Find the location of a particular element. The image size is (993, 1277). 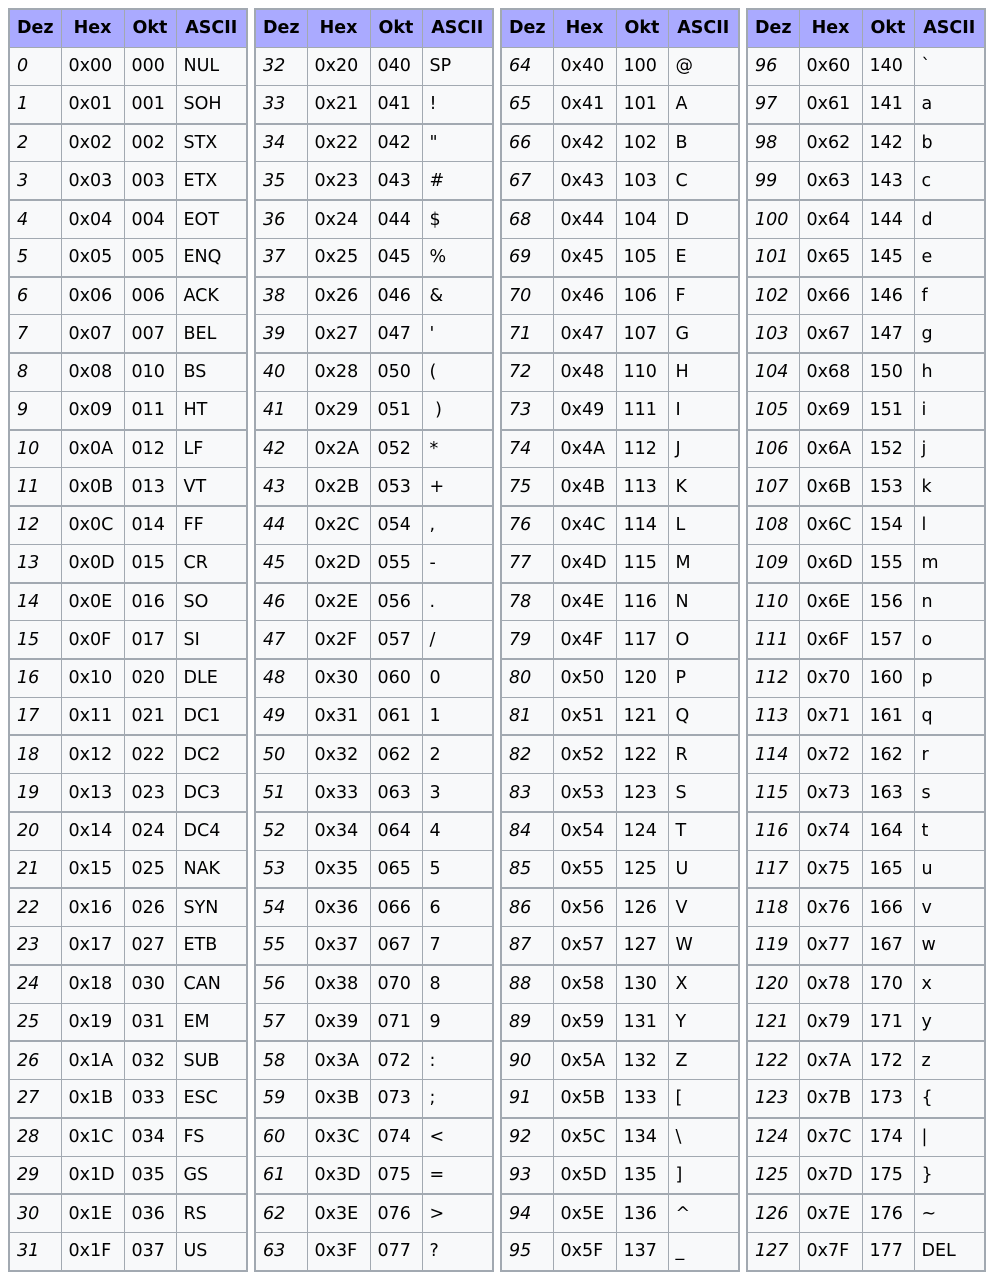

hex-cell: 0x43 is located at coordinates (584, 181).